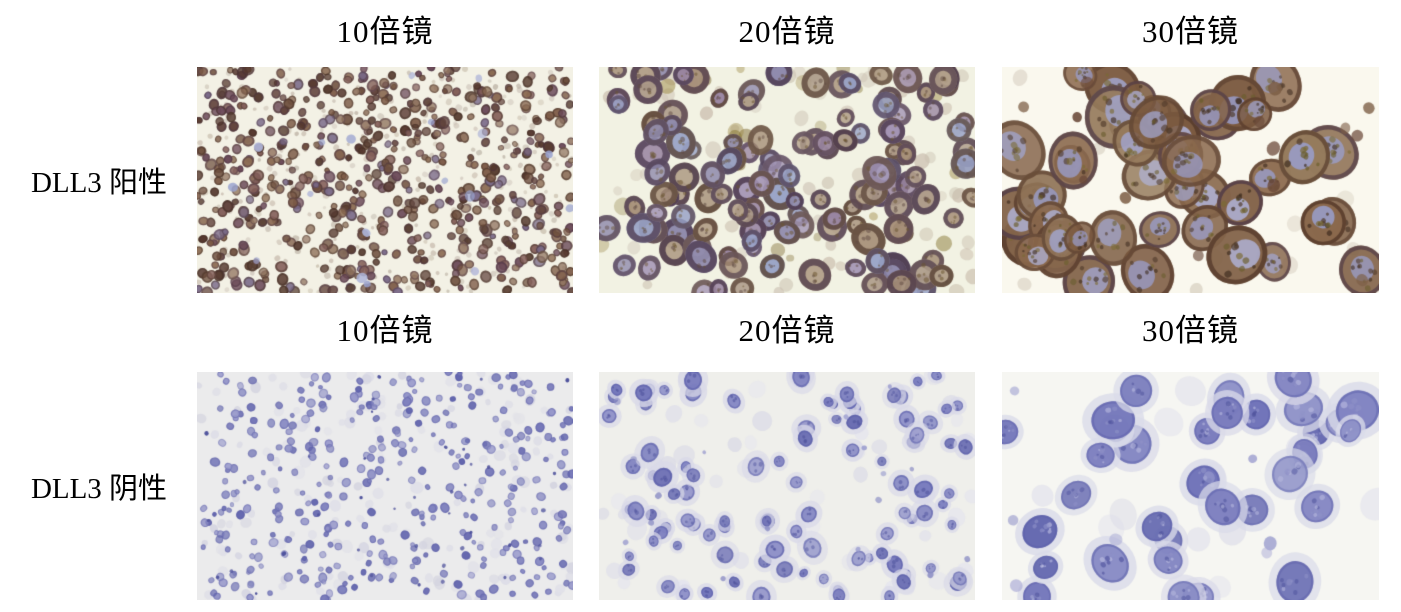  I want to click on micrograph-dll3-negative-10x, so click(385, 486).